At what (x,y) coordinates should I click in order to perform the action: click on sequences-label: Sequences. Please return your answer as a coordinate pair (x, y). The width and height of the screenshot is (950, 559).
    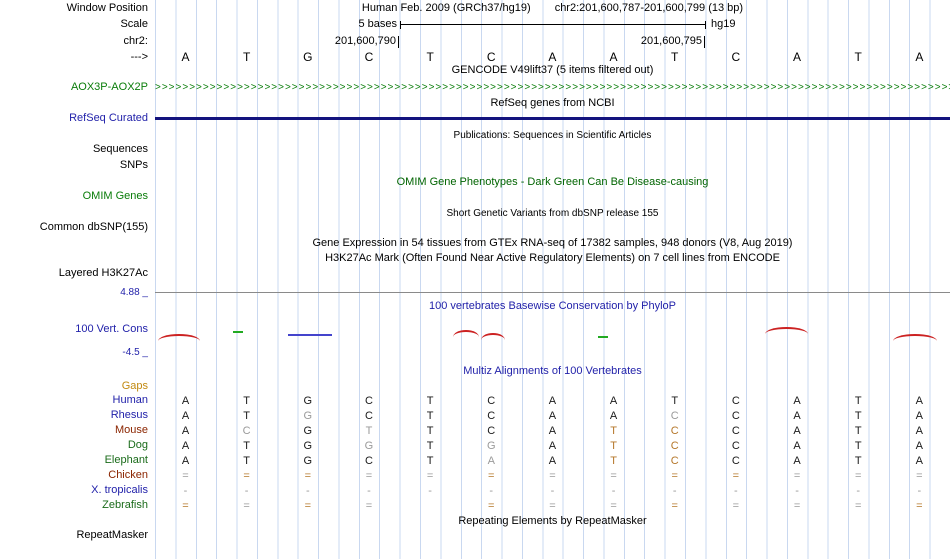
    Looking at the image, I should click on (120, 149).